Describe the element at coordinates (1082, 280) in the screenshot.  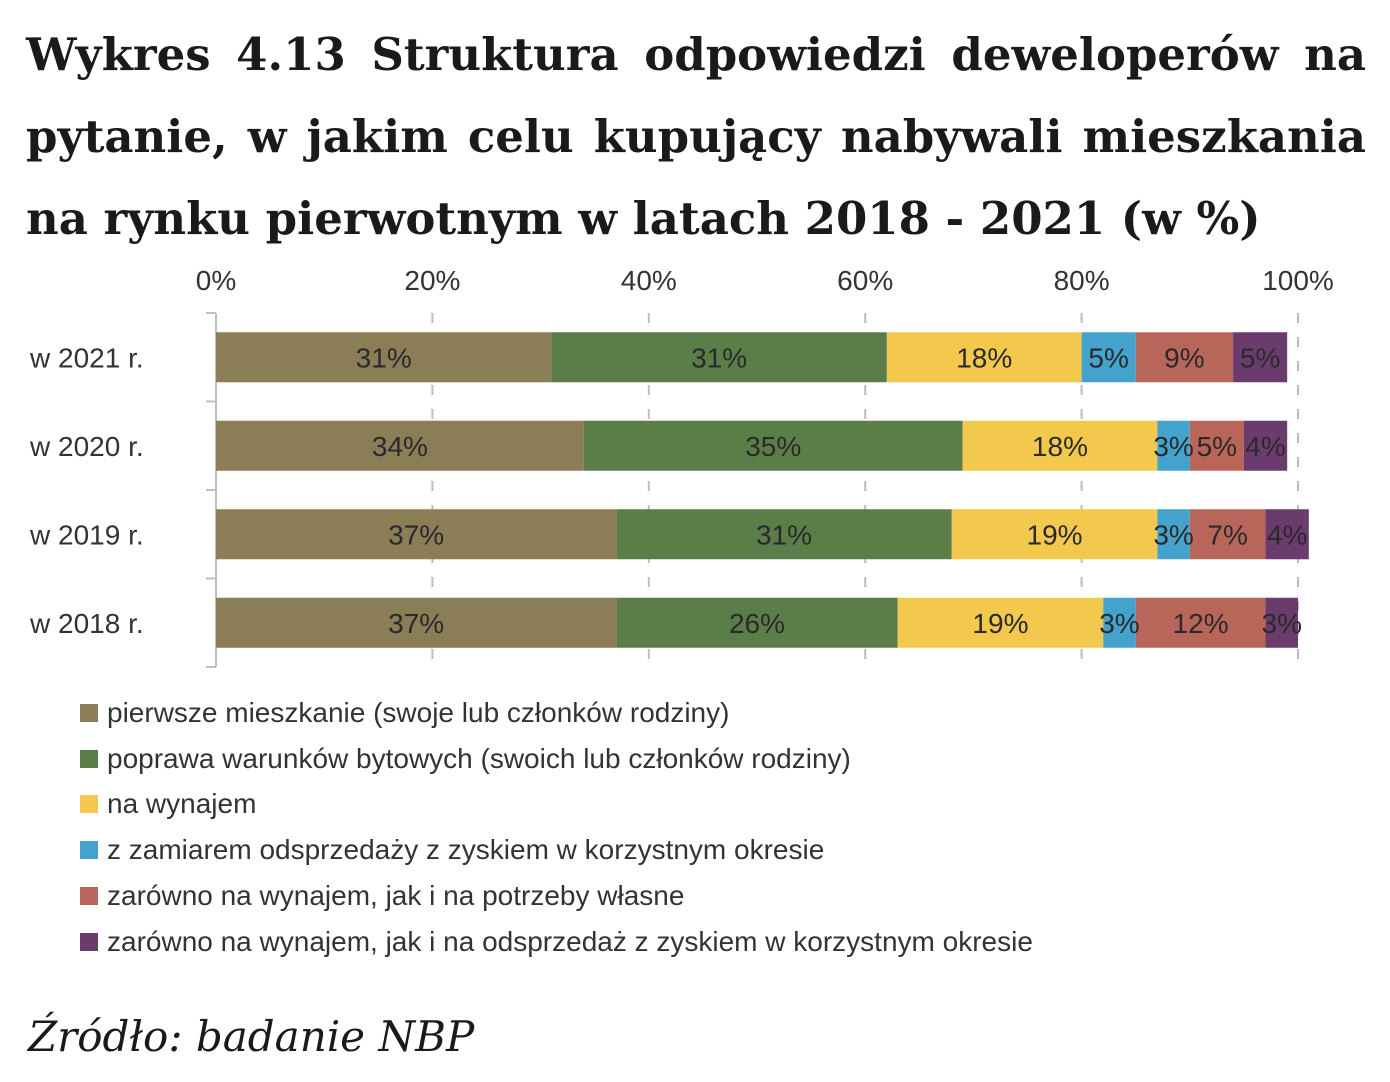
I see `x-tick-label: 80%` at that location.